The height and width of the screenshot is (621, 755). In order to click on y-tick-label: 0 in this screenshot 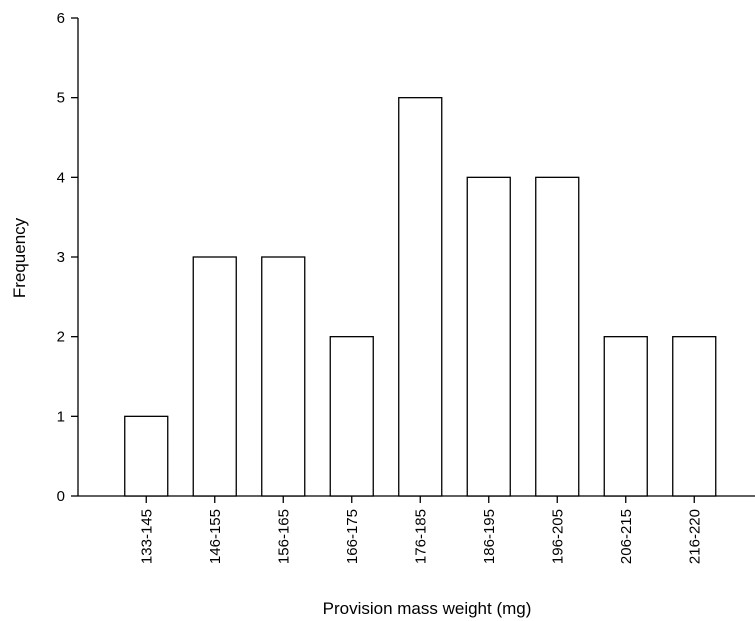, I will do `click(61, 496)`.